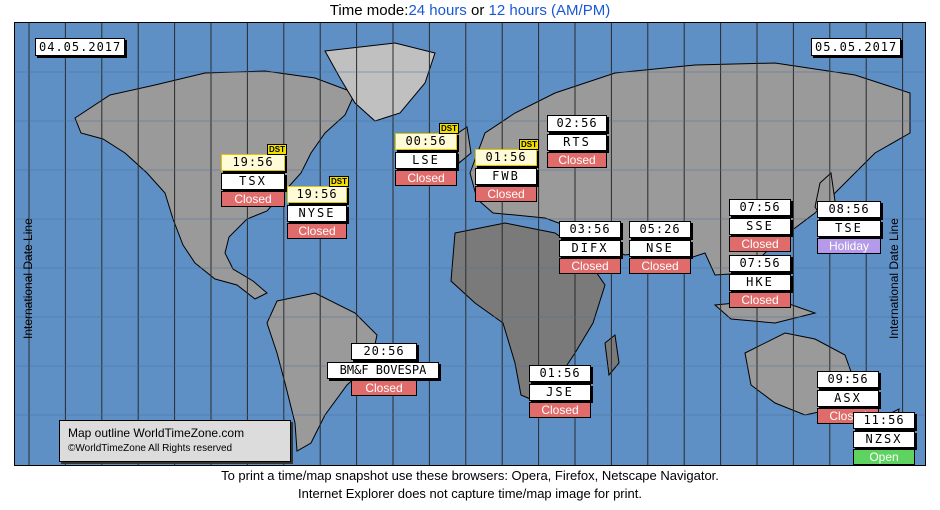  I want to click on nzsx-name: NZSX, so click(884, 439).